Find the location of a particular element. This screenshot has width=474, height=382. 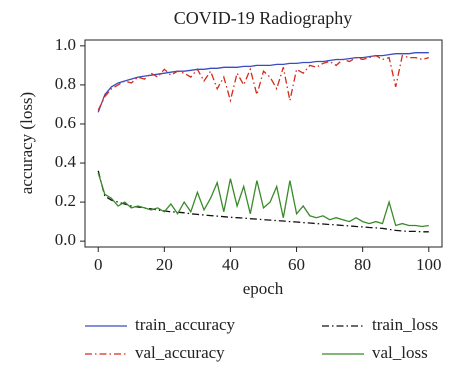

x-tick-label: 40 is located at coordinates (230, 264).